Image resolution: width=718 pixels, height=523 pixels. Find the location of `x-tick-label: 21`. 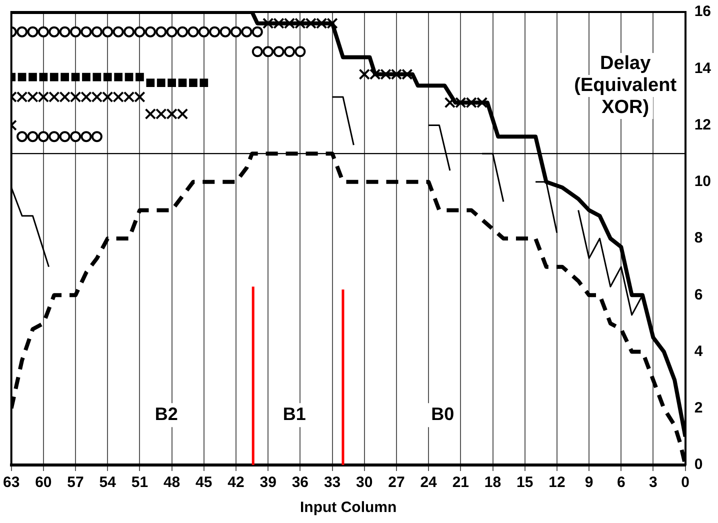

x-tick-label: 21 is located at coordinates (460, 483).